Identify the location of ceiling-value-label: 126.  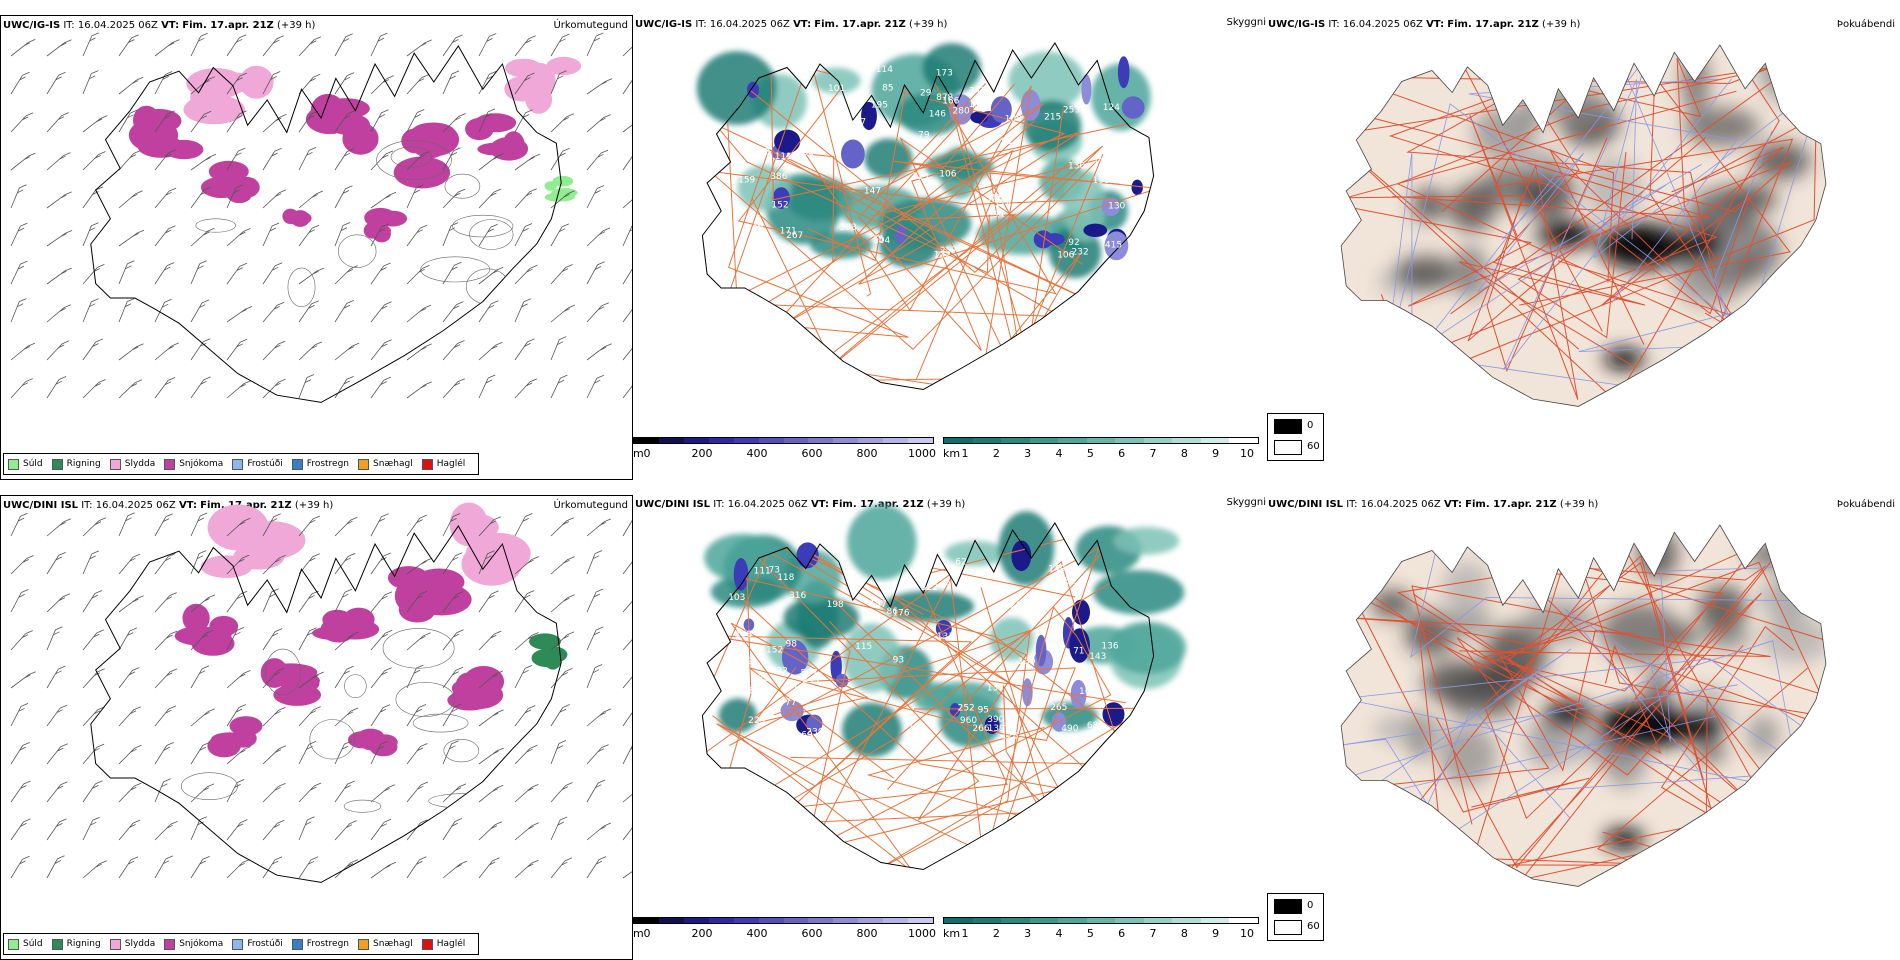
(1012, 605).